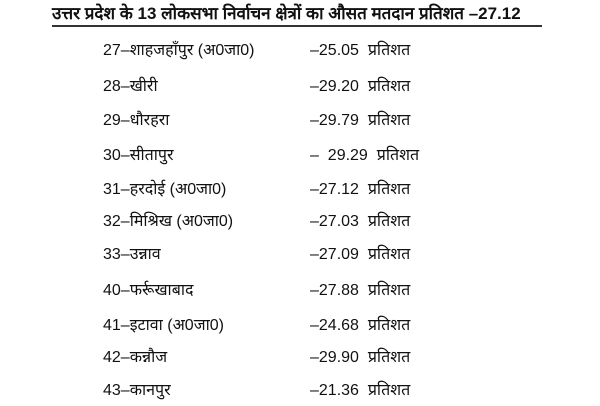  What do you see at coordinates (165, 189) in the screenshot?
I see `constituency-name: 31–हरदोई (अ0जा0)` at bounding box center [165, 189].